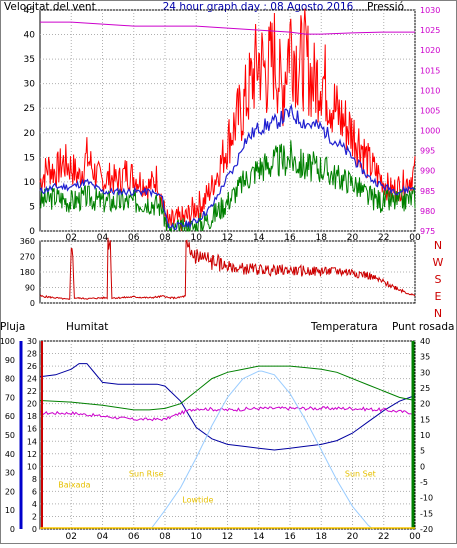 The height and width of the screenshot is (548, 457). I want to click on temperature-y-tick-label: 5, so click(422, 451).